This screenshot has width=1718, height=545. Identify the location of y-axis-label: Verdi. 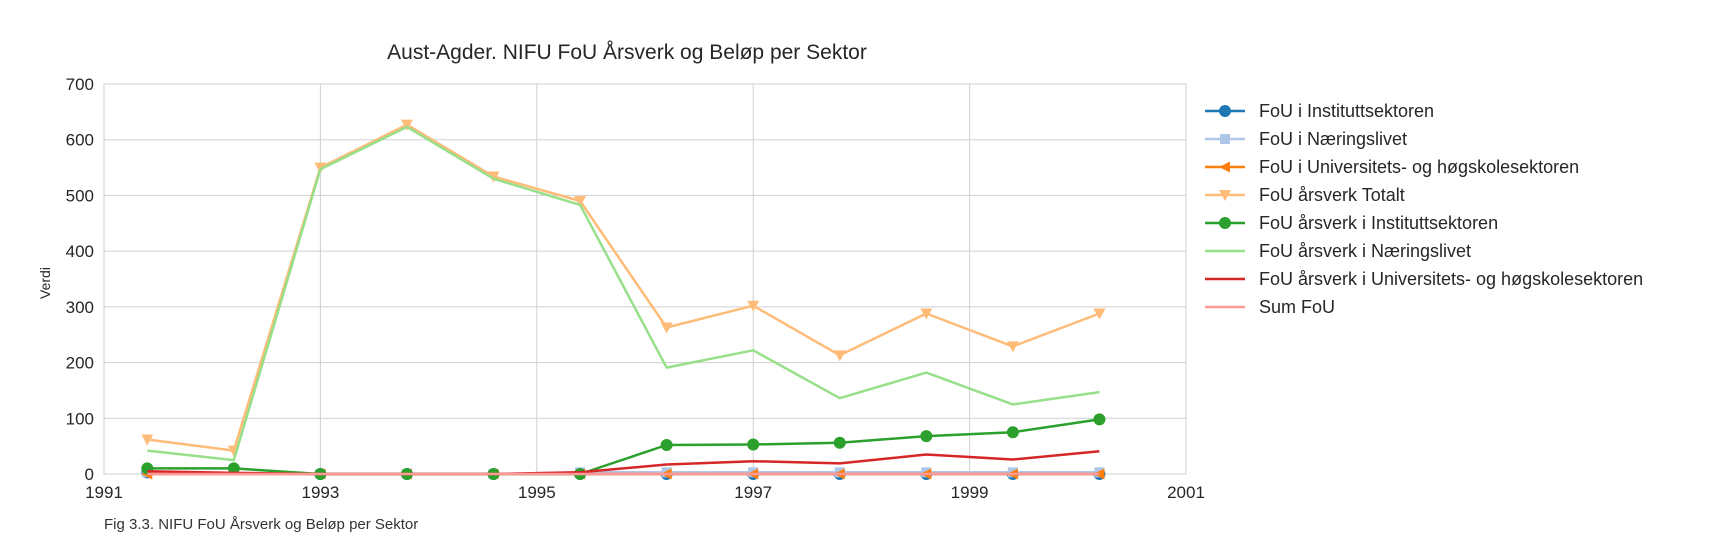
(45, 283).